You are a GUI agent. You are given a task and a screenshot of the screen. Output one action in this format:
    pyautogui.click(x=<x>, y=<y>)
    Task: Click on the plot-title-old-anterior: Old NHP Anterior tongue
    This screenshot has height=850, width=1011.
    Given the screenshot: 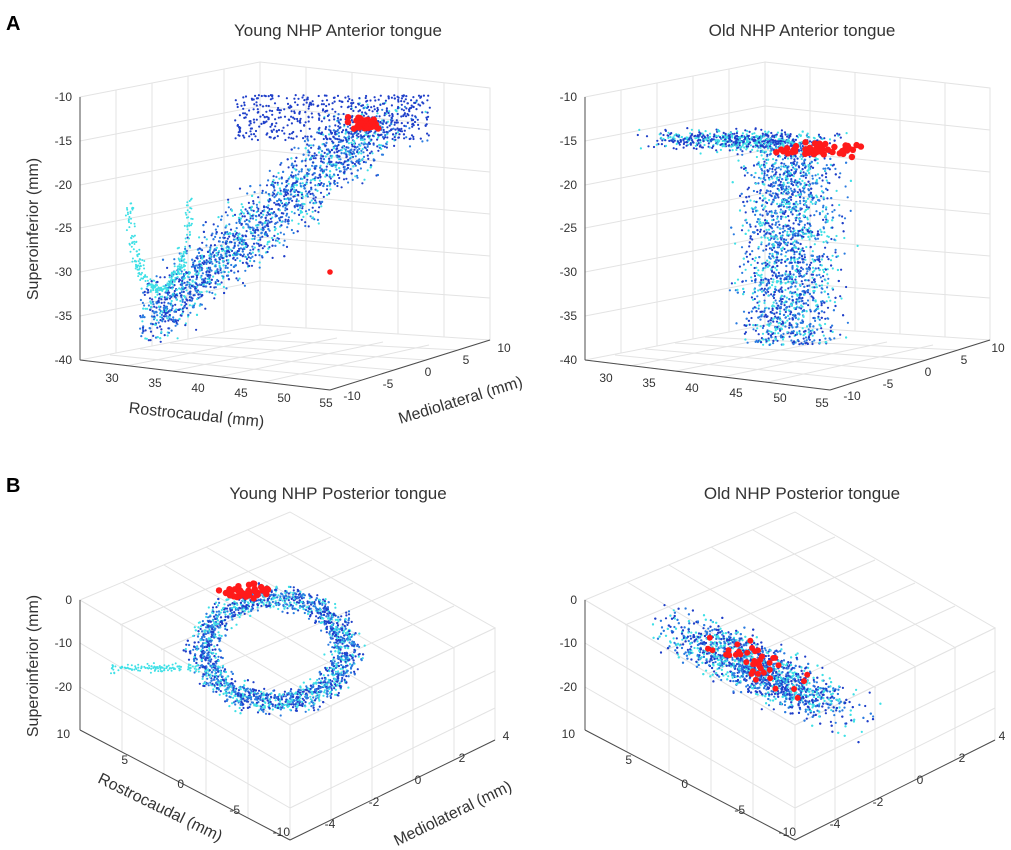 What is the action you would take?
    pyautogui.click(x=802, y=30)
    